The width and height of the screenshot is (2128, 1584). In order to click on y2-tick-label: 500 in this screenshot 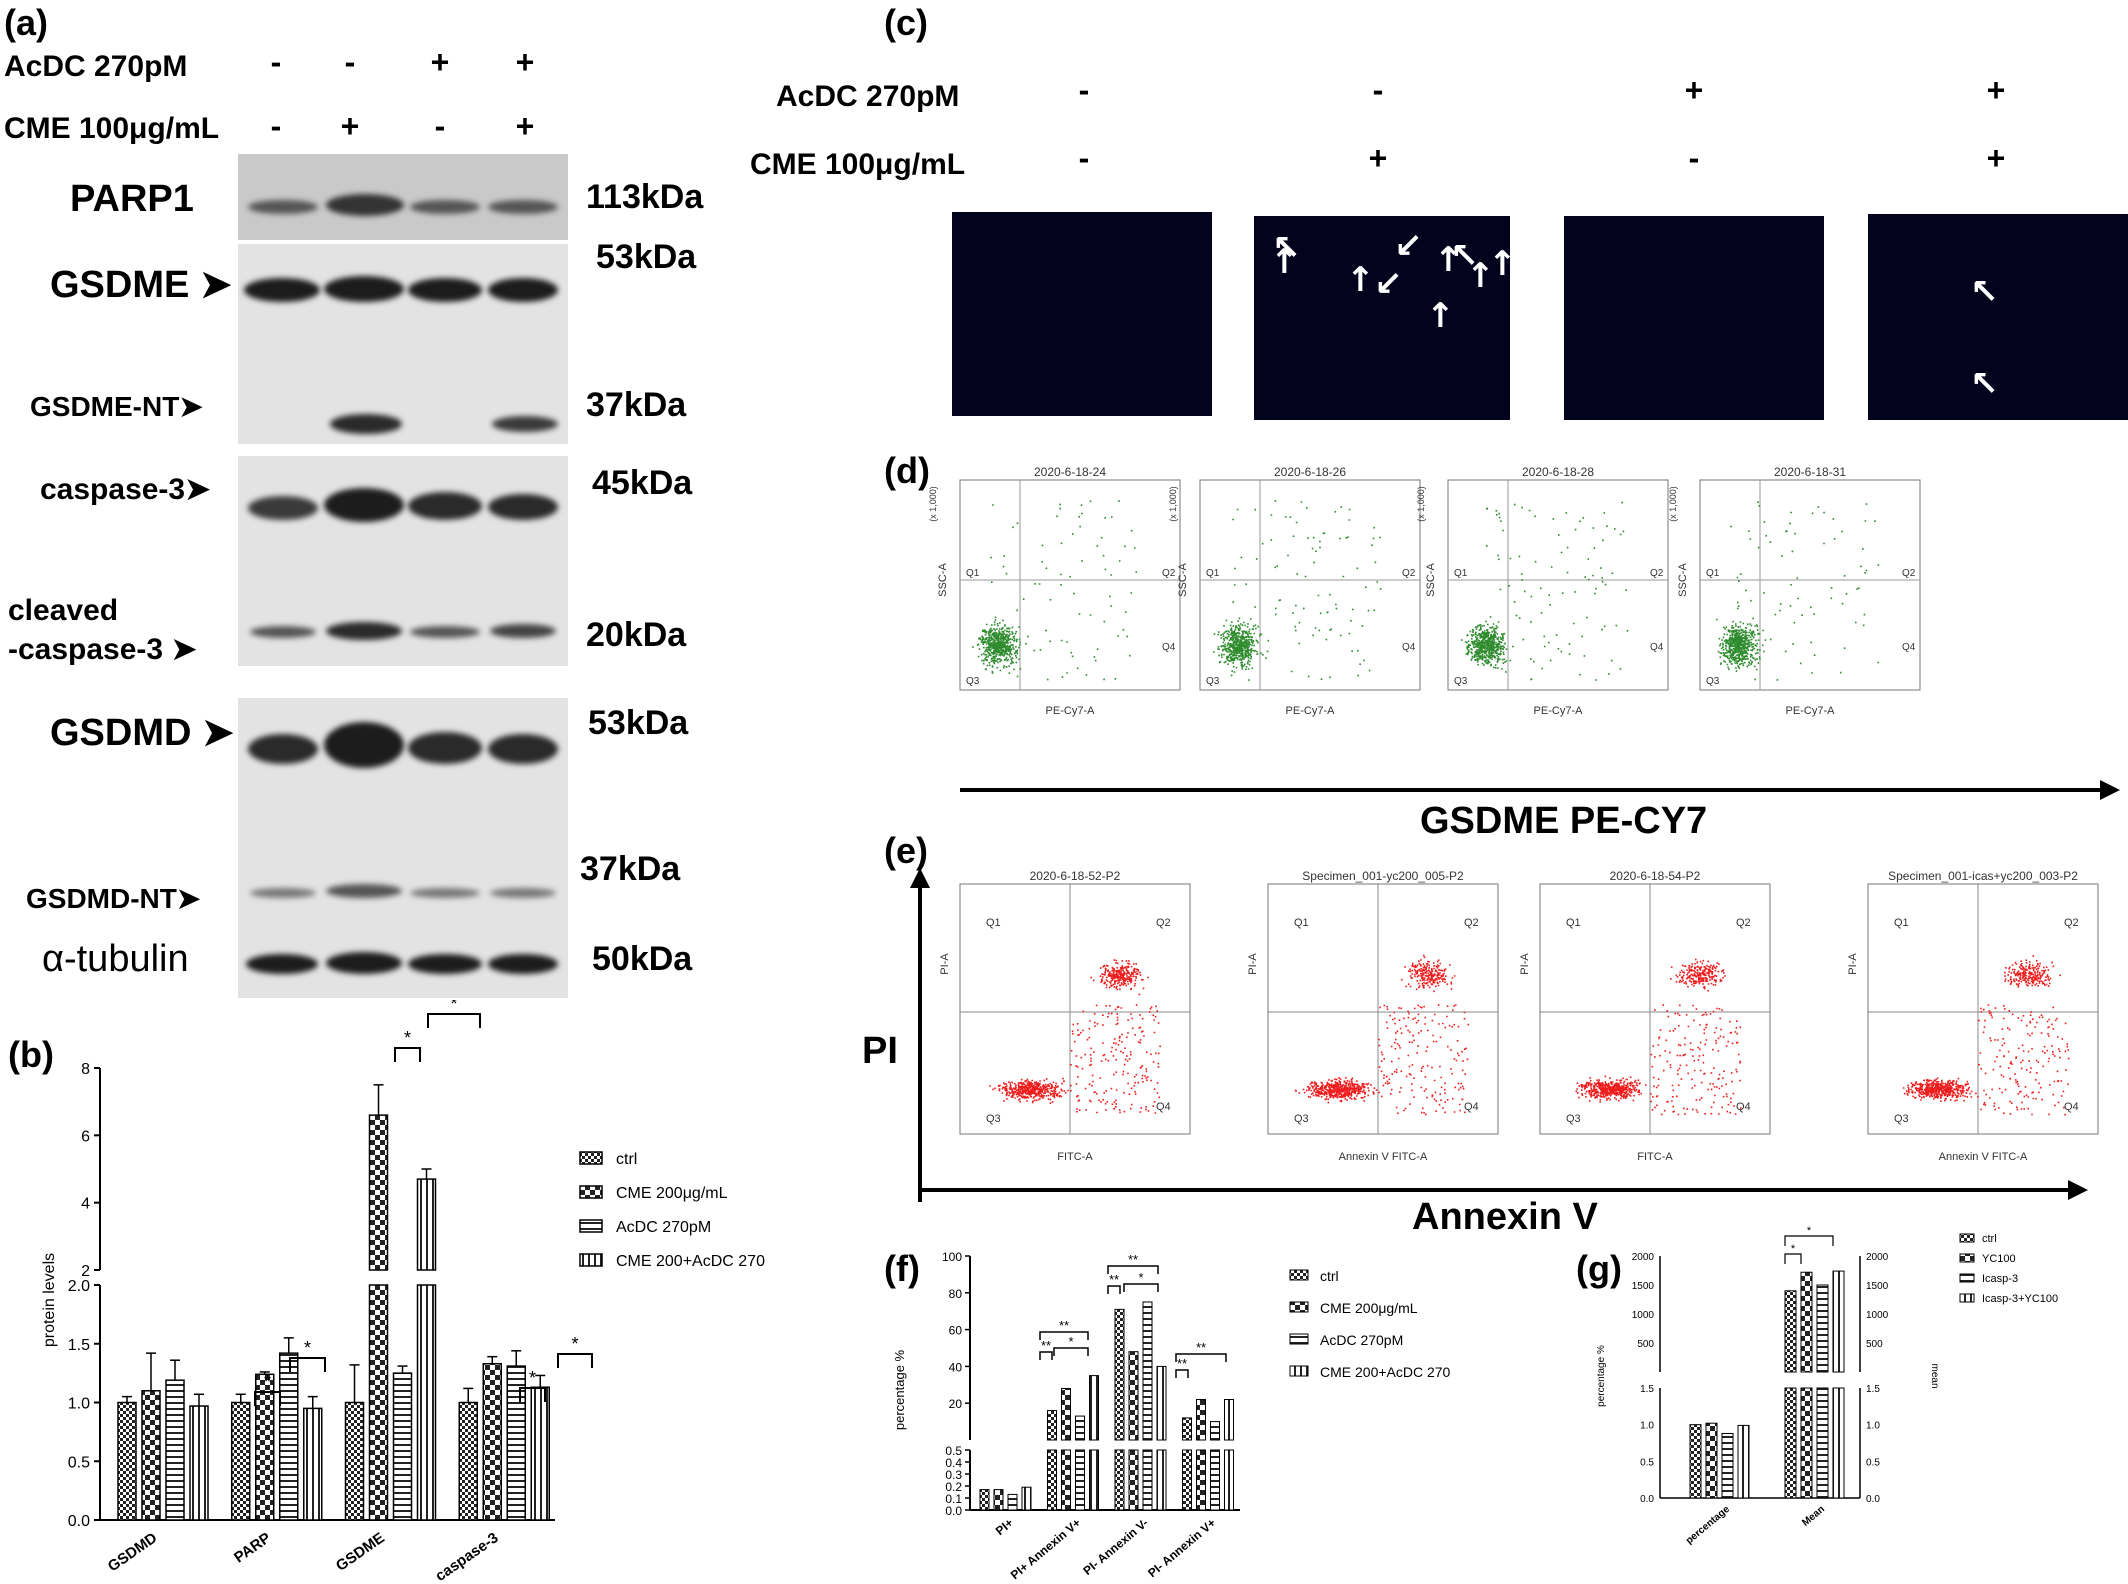, I will do `click(1874, 1344)`.